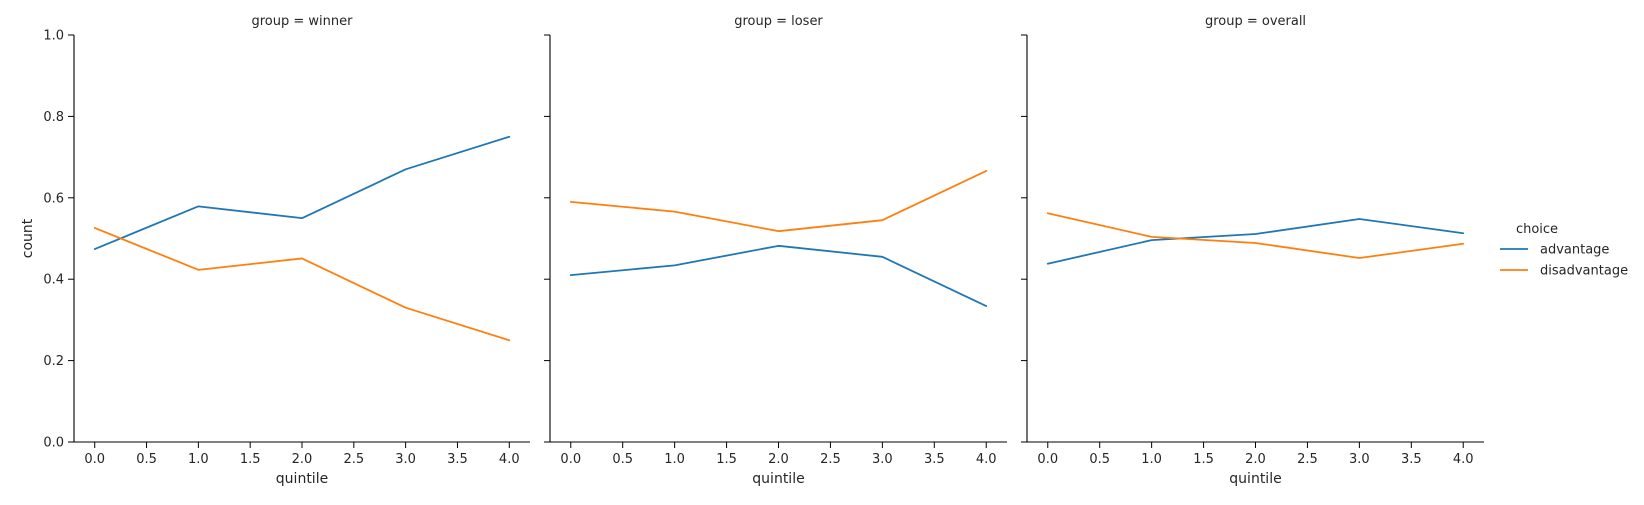 The height and width of the screenshot is (505, 1644). Describe the element at coordinates (53, 280) in the screenshot. I see `y-tick-label: 0.4` at that location.